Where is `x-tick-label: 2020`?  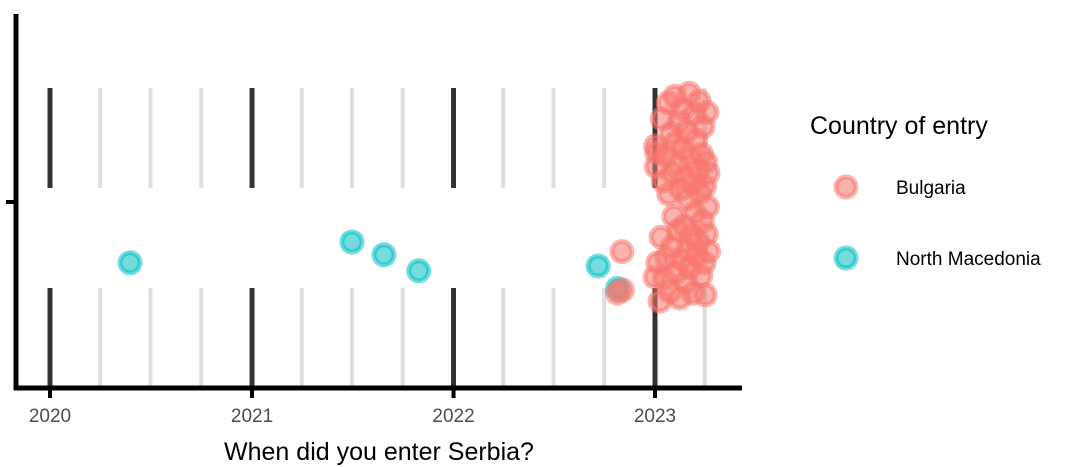 x-tick-label: 2020 is located at coordinates (50, 416).